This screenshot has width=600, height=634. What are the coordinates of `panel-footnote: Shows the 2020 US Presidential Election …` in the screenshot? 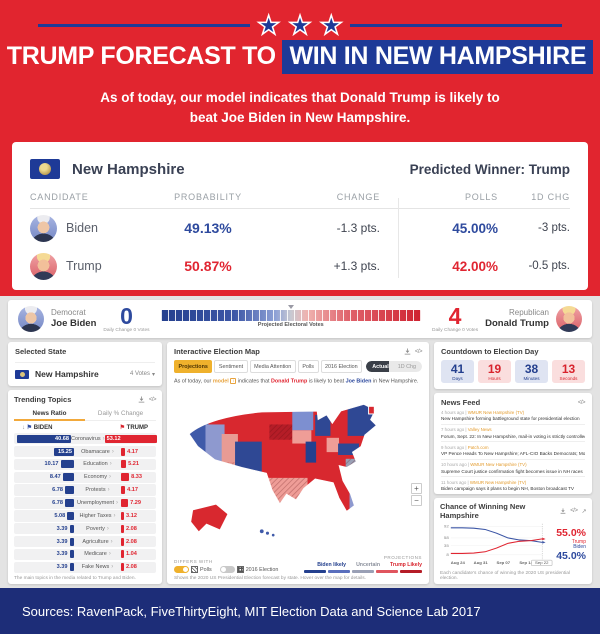 It's located at (270, 578).